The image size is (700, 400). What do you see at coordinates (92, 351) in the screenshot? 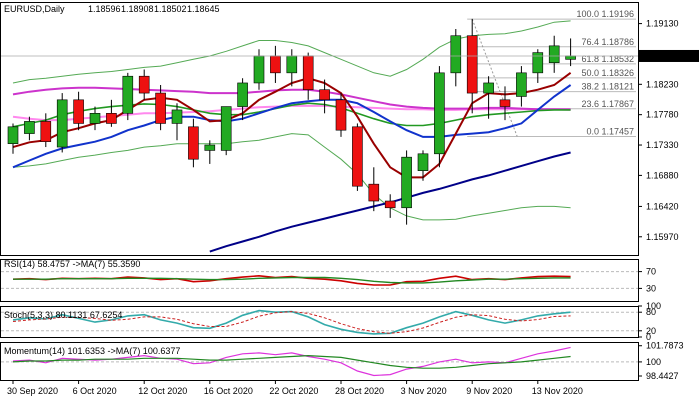
I see `momentum-title: Momentum(14) 101.6353 ->MA(7) 100.6377` at bounding box center [92, 351].